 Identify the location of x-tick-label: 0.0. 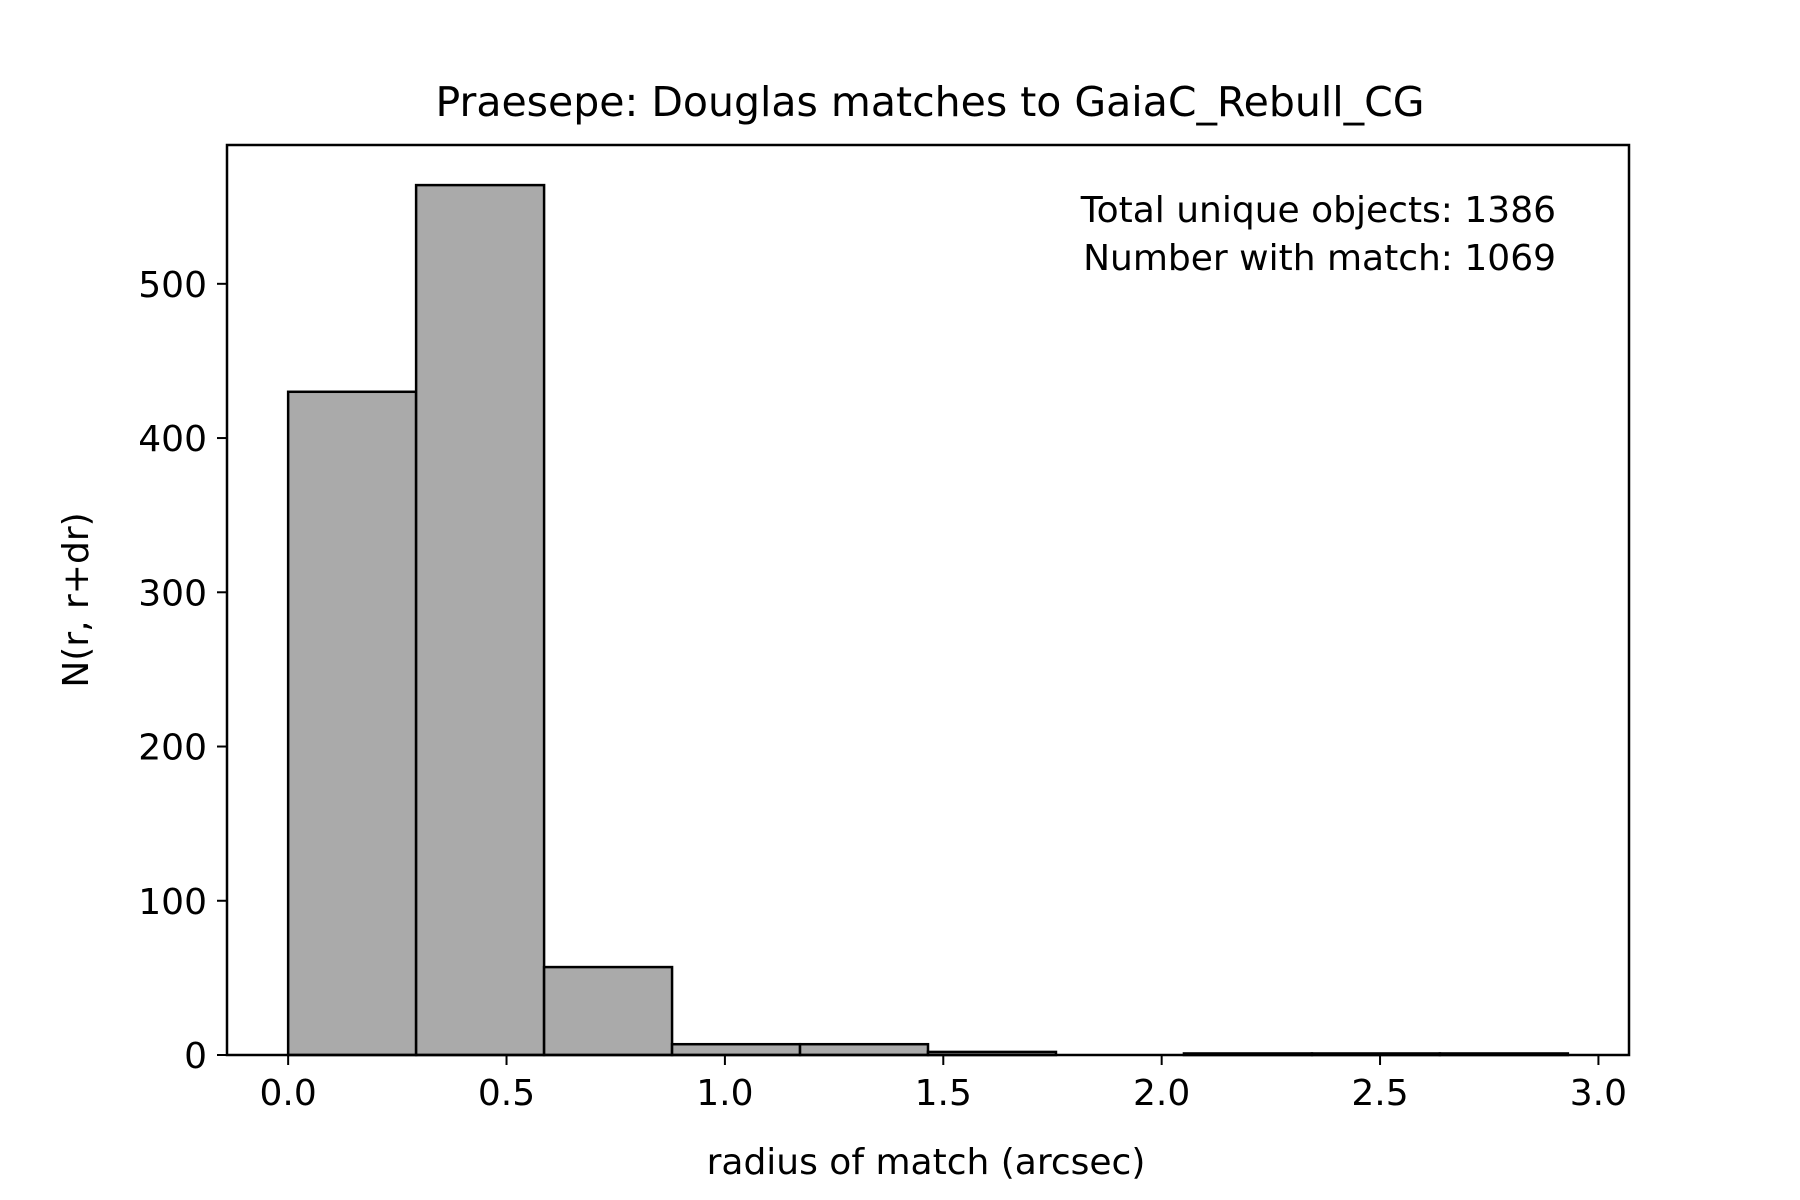
(288, 1093).